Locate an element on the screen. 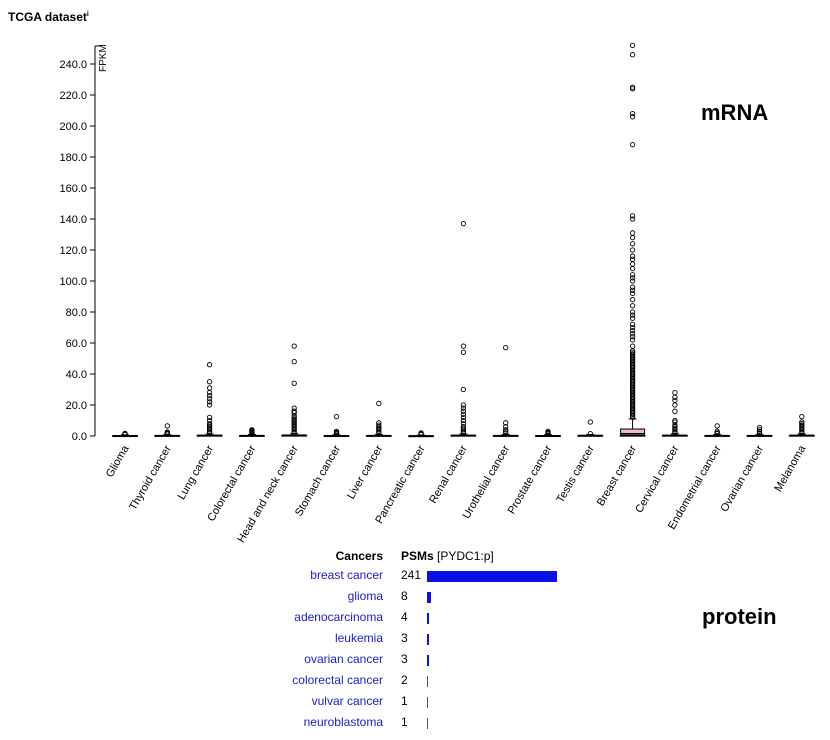 The height and width of the screenshot is (740, 830). cancer-link: colorectal cancer is located at coordinates (337, 680).